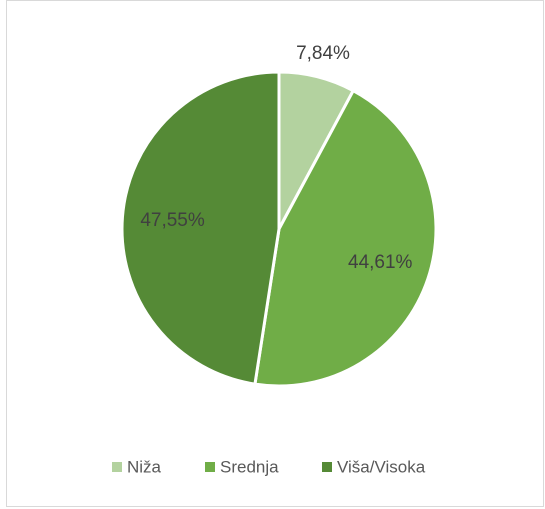  I want to click on legend-label: Viša/Visoka, so click(381, 466).